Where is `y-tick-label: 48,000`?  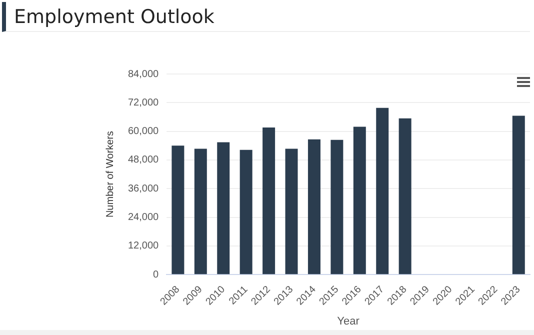 y-tick-label: 48,000 is located at coordinates (144, 160).